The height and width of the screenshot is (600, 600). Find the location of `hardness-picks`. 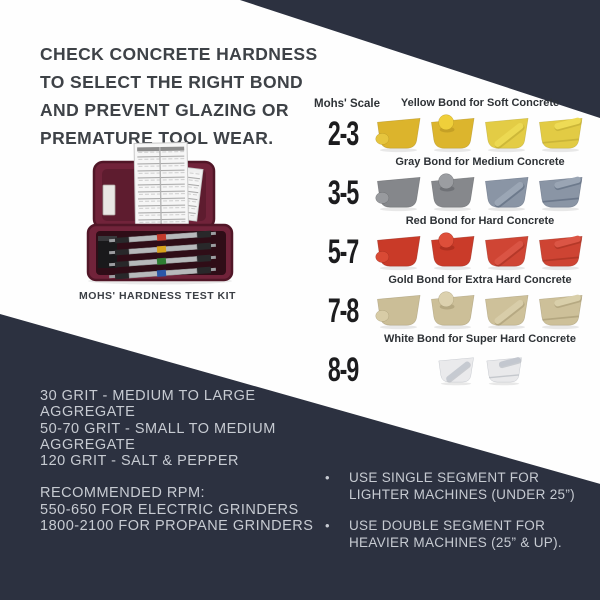

hardness-picks is located at coordinates (162, 255).